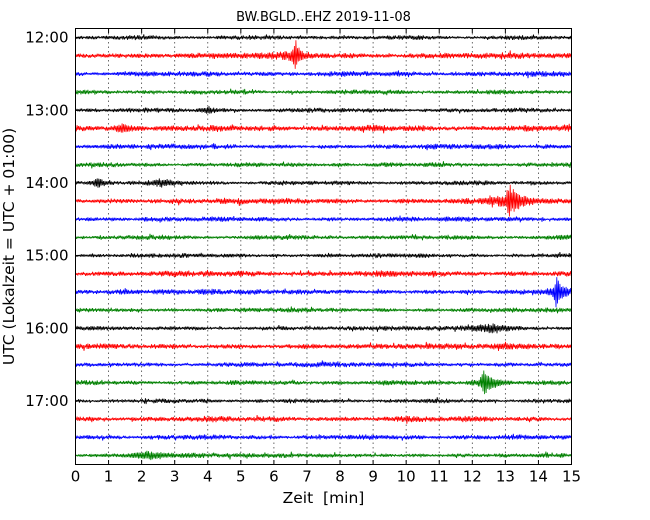  Describe the element at coordinates (323, 382) in the screenshot. I see `trace-16:45` at that location.